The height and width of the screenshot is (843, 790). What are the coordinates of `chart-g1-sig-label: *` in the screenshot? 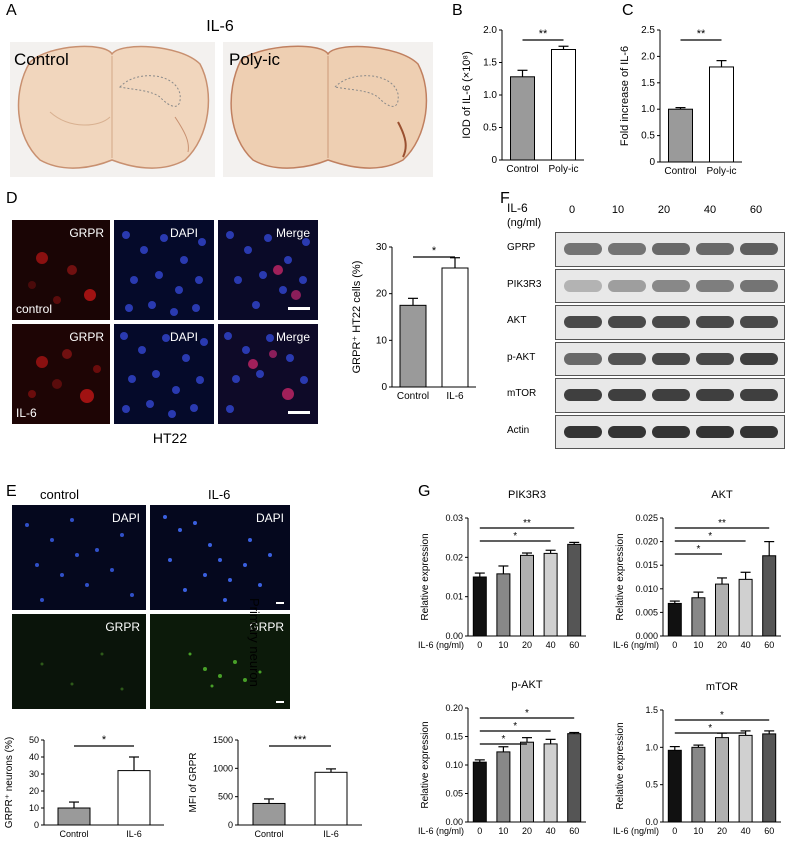 It's located at (515, 536).